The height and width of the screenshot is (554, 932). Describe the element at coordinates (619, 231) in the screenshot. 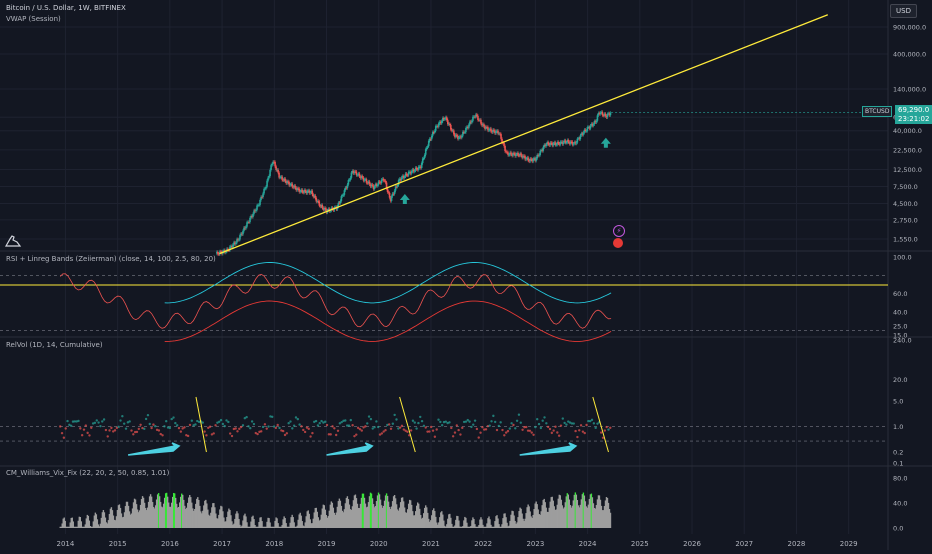

I see `flash-icon: ⚡` at that location.